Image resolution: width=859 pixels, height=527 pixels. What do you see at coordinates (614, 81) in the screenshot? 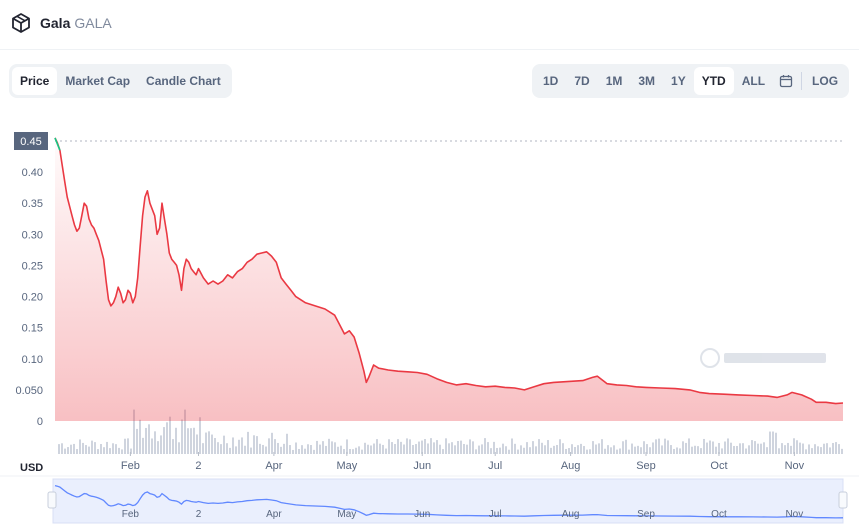
I see `range-1m: 1M` at bounding box center [614, 81].